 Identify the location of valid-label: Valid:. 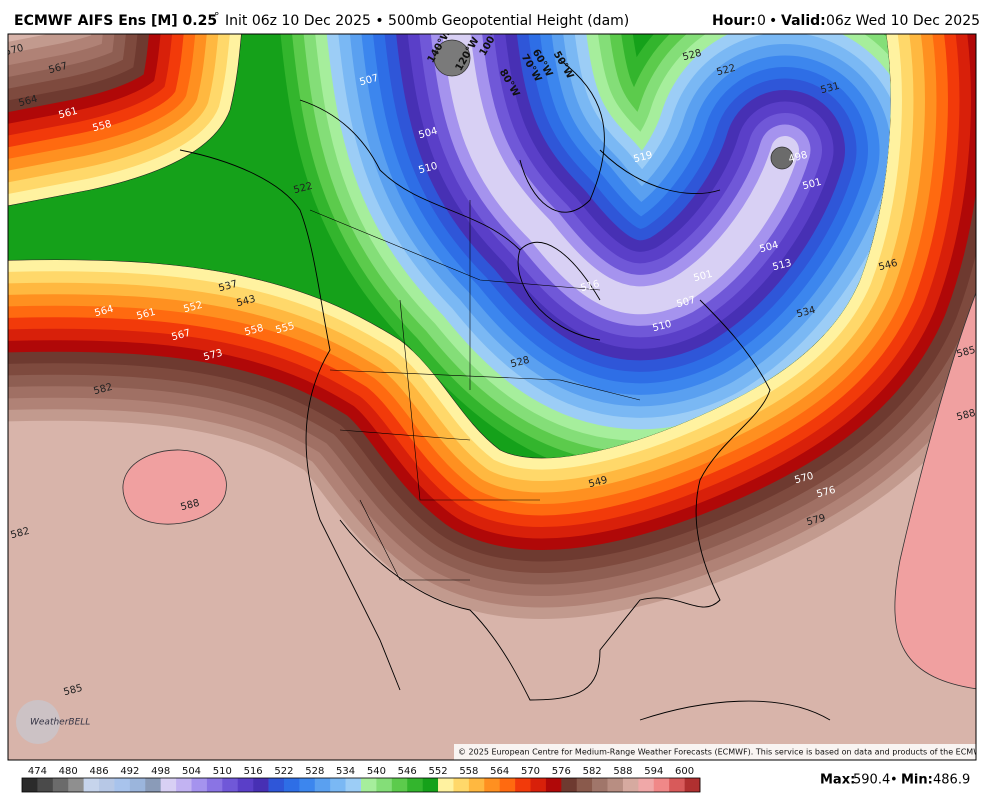
(803, 21).